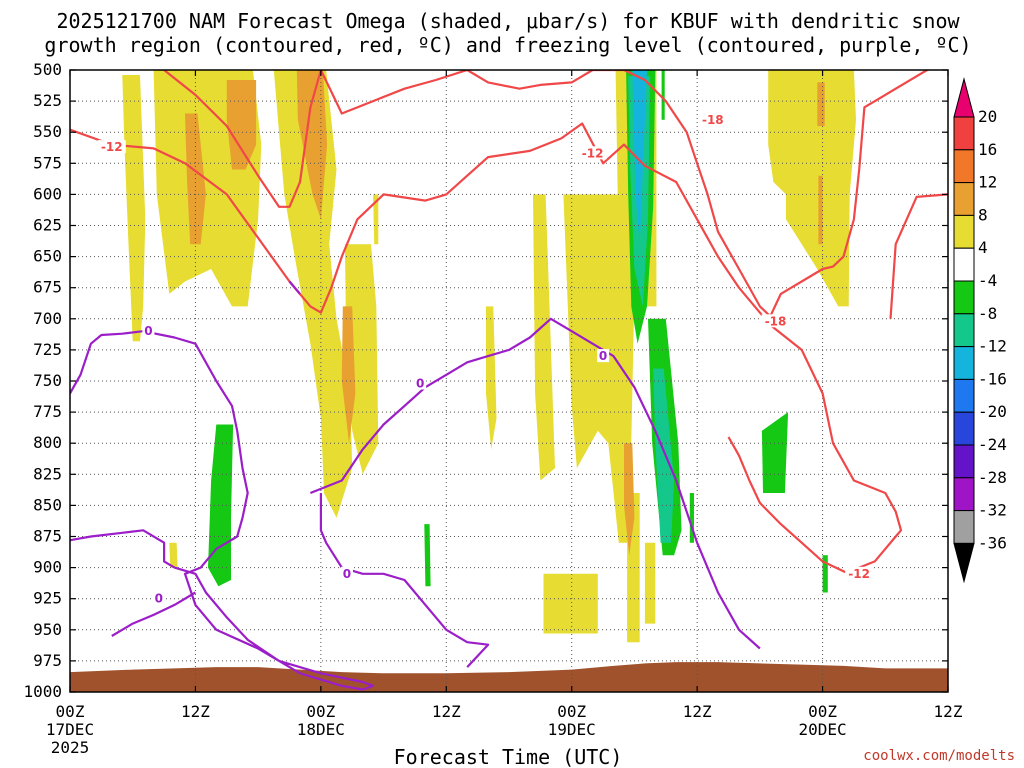 This screenshot has height=768, width=1024. What do you see at coordinates (70, 711) in the screenshot?
I see `x-tick-label-0: 00Z` at bounding box center [70, 711].